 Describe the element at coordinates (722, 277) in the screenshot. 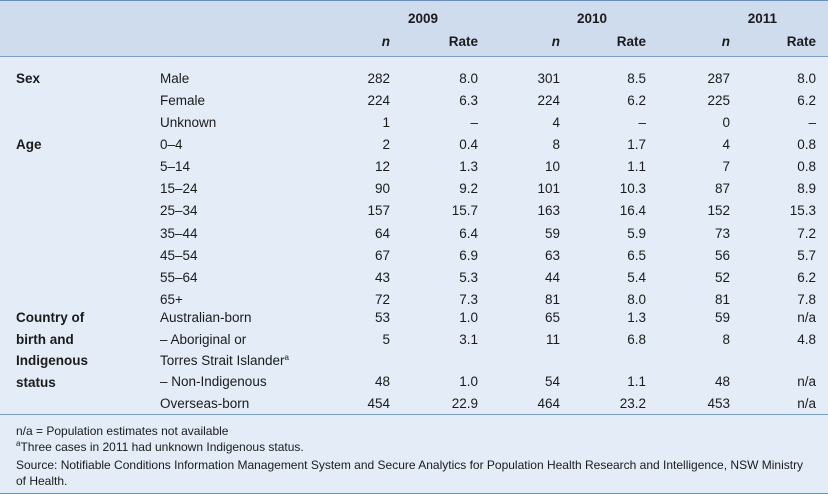

I see `table-cell-n: 52` at that location.